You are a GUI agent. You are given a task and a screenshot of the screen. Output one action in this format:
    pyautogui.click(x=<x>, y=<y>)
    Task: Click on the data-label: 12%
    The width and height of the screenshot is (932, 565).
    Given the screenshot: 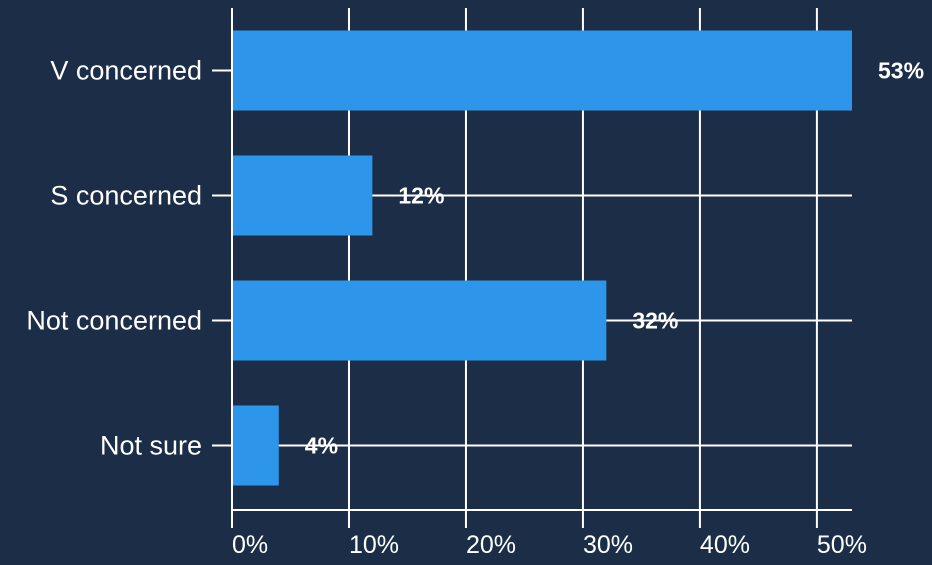 What is the action you would take?
    pyautogui.click(x=421, y=196)
    